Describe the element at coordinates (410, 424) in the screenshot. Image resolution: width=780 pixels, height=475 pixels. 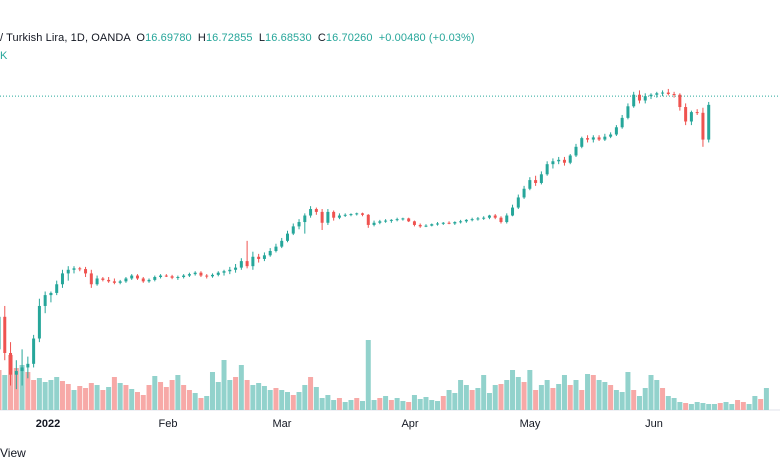
I see `x-tick-label: Apr` at that location.